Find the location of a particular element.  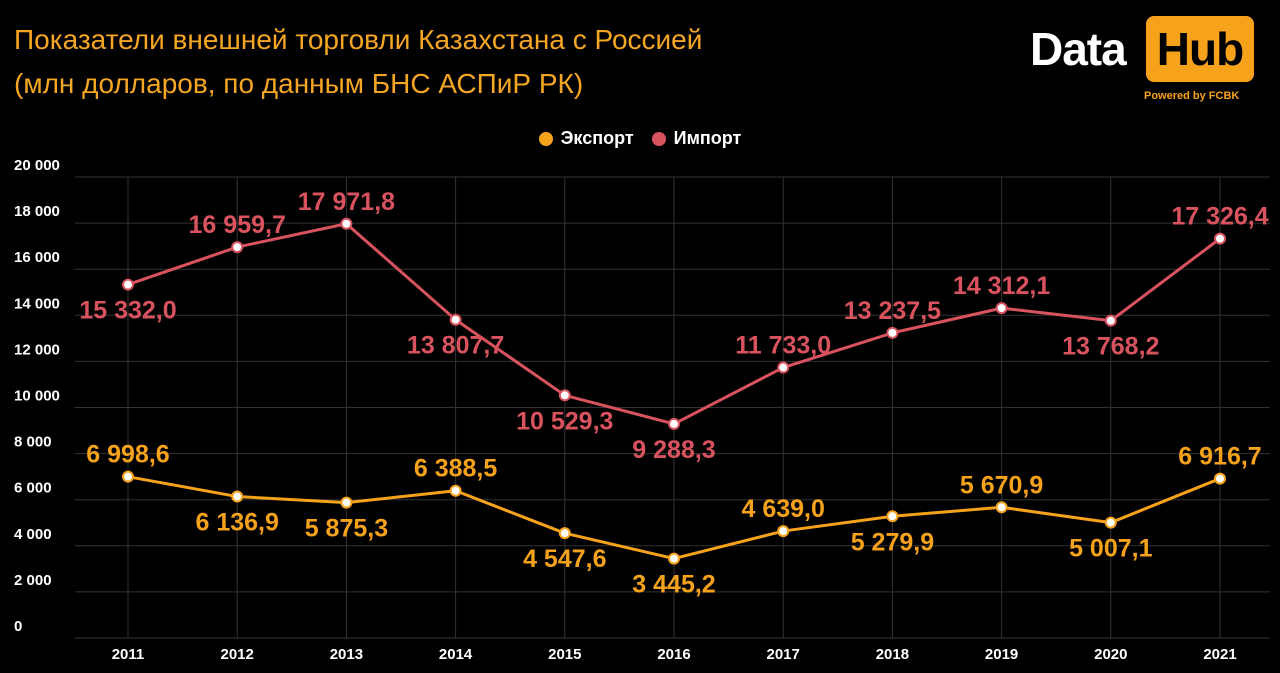

import-data-label: 14 312,1 is located at coordinates (1001, 286).